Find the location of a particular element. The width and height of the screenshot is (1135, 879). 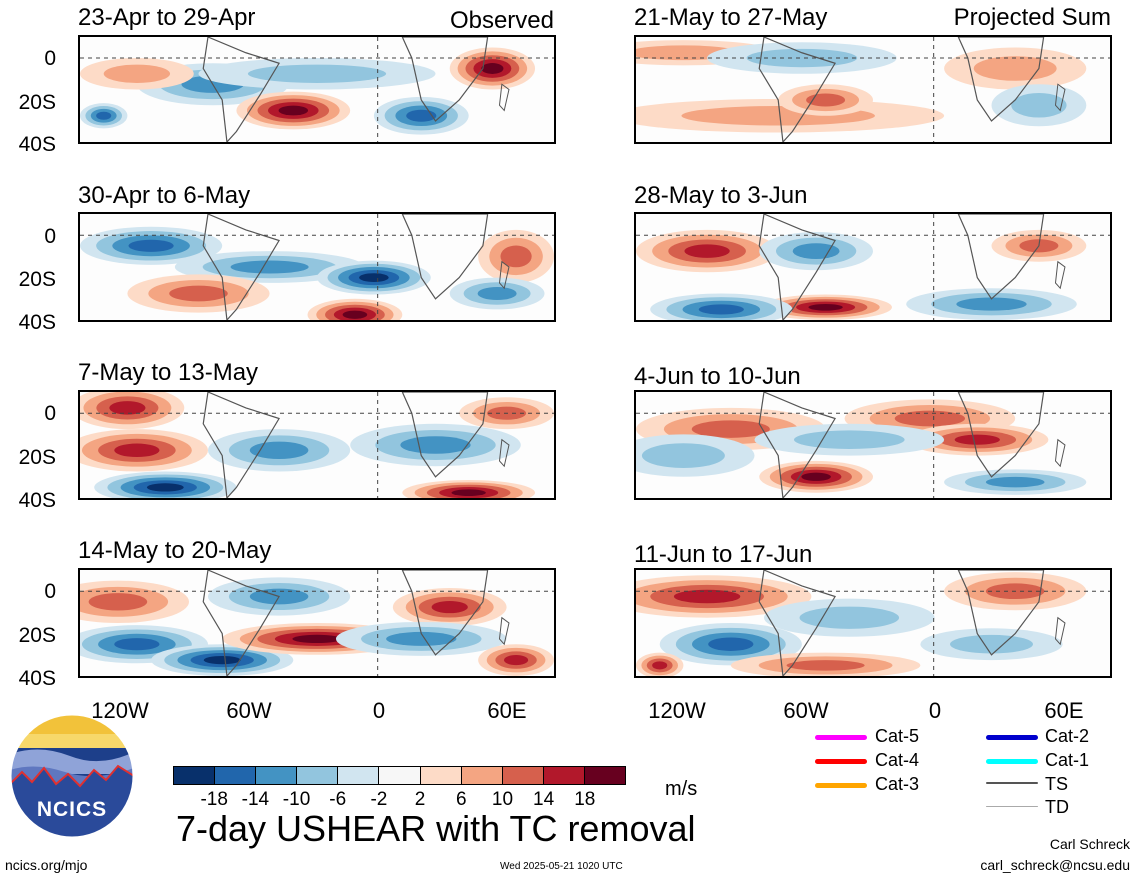

legend-line-cat1 is located at coordinates (1012, 761).